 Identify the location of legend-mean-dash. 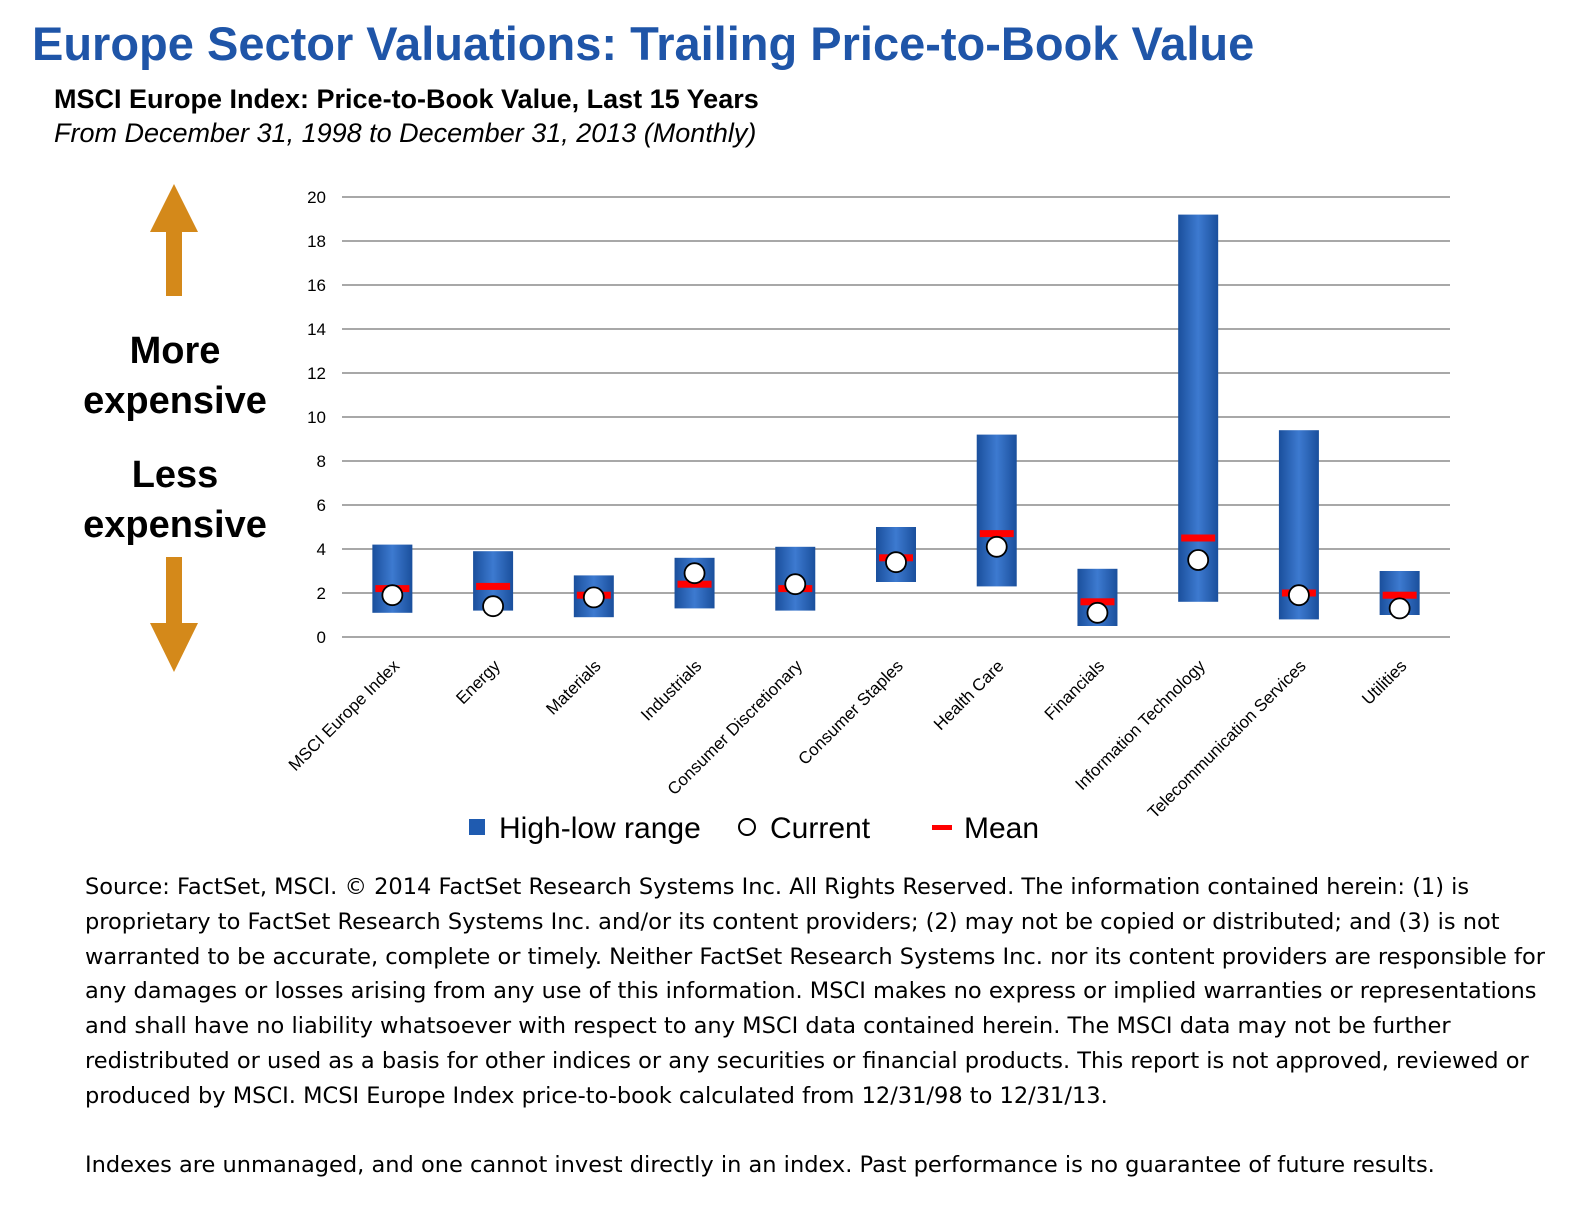
(942, 827).